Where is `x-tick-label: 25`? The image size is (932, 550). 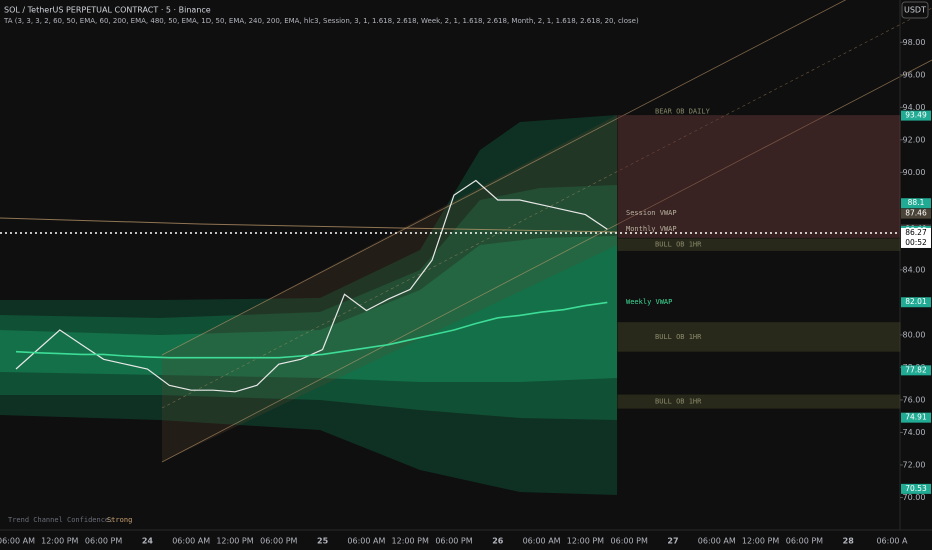 x-tick-label: 25 is located at coordinates (323, 541).